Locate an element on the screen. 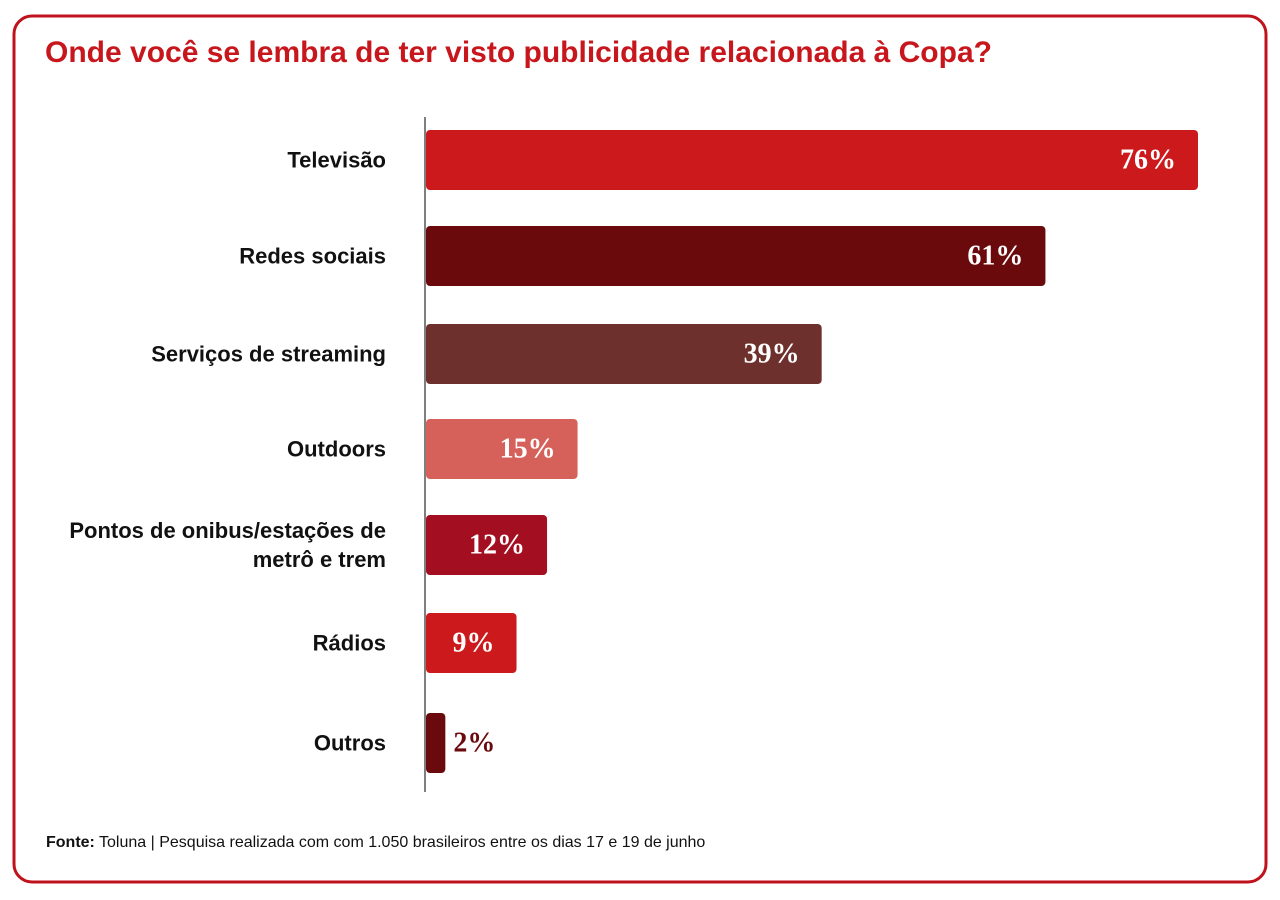 This screenshot has height=900, width=1280. value-label: 2% is located at coordinates (474, 742).